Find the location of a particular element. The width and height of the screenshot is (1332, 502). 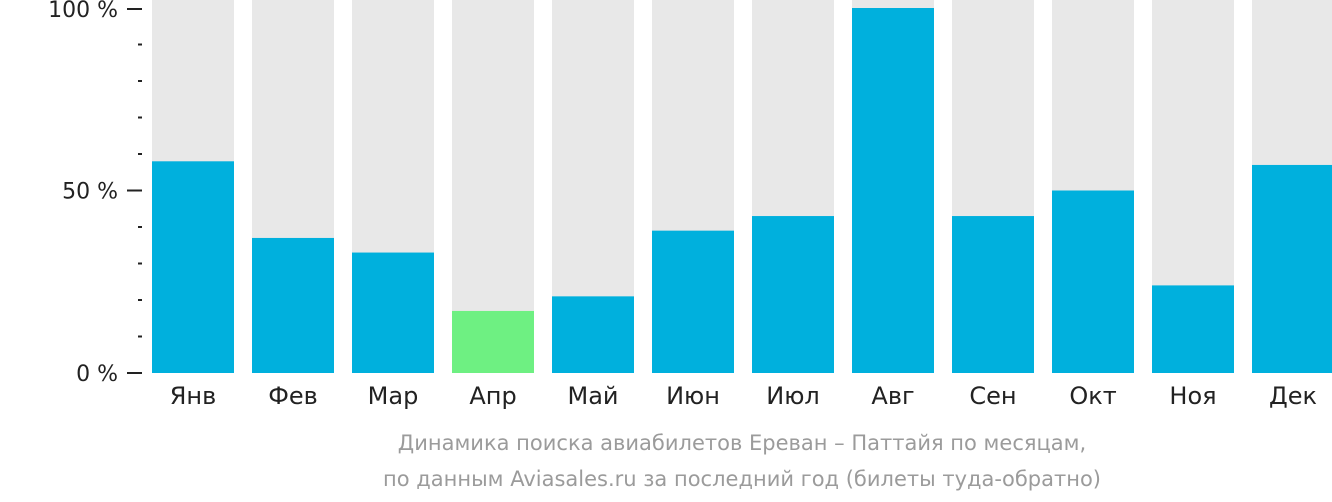

month-label-11: Ноя is located at coordinates (1192, 396).